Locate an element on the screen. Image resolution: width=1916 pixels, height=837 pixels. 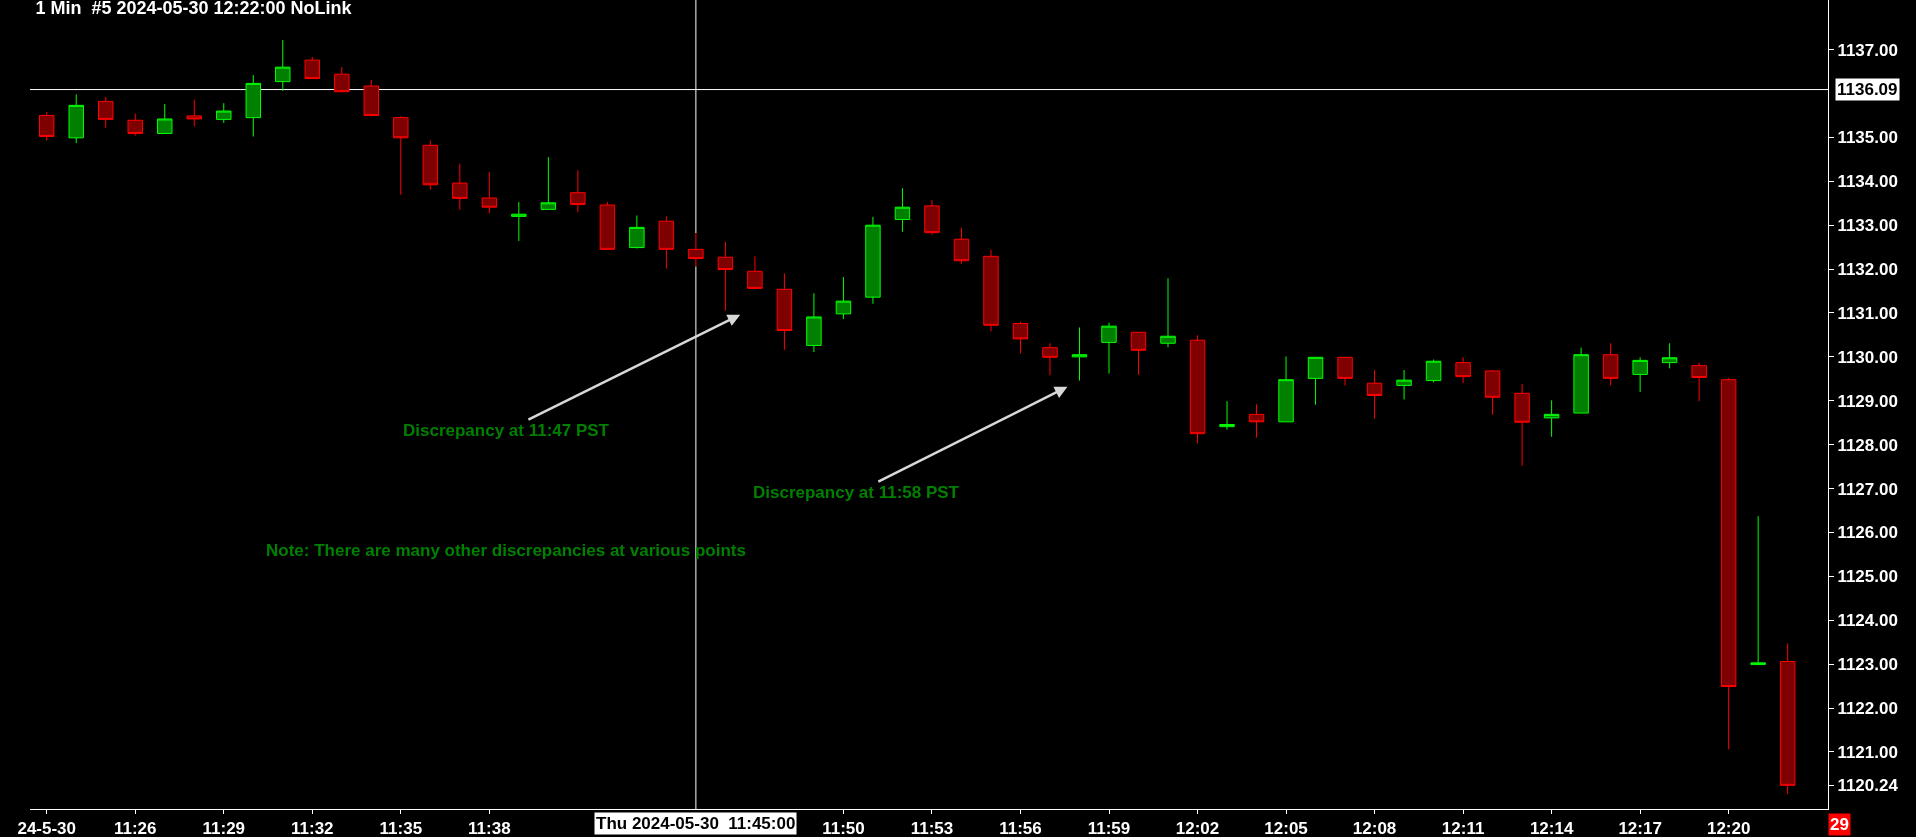
y-tick-label: 1121.00 is located at coordinates (1867, 752).